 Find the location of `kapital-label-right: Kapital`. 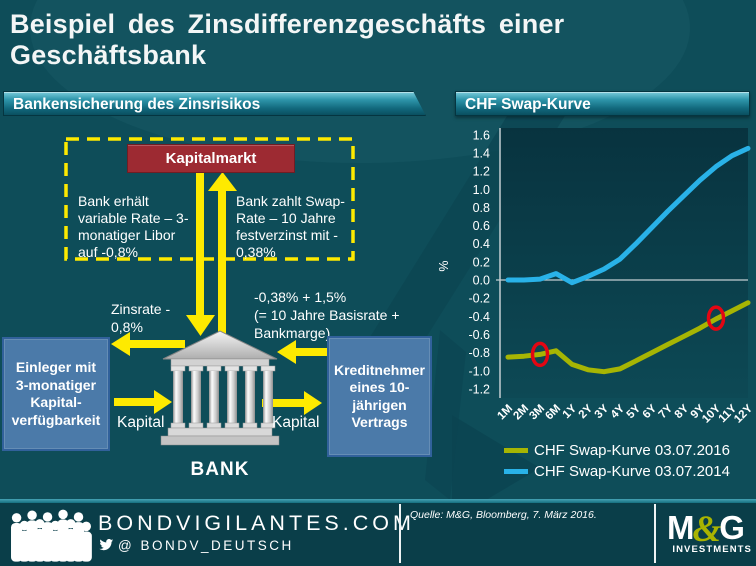

kapital-label-right: Kapital is located at coordinates (296, 422).